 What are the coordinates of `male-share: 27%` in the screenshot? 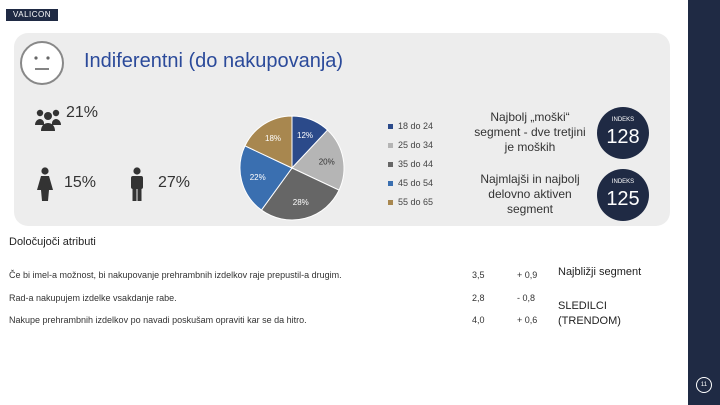 It's located at (174, 182).